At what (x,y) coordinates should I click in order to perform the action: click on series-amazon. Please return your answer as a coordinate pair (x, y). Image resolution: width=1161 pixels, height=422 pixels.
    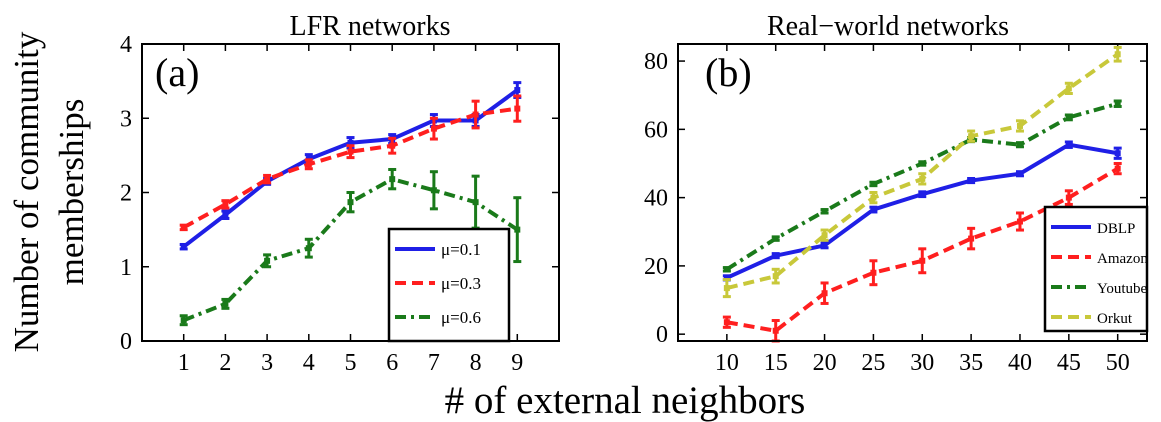
    Looking at the image, I should click on (922, 252).